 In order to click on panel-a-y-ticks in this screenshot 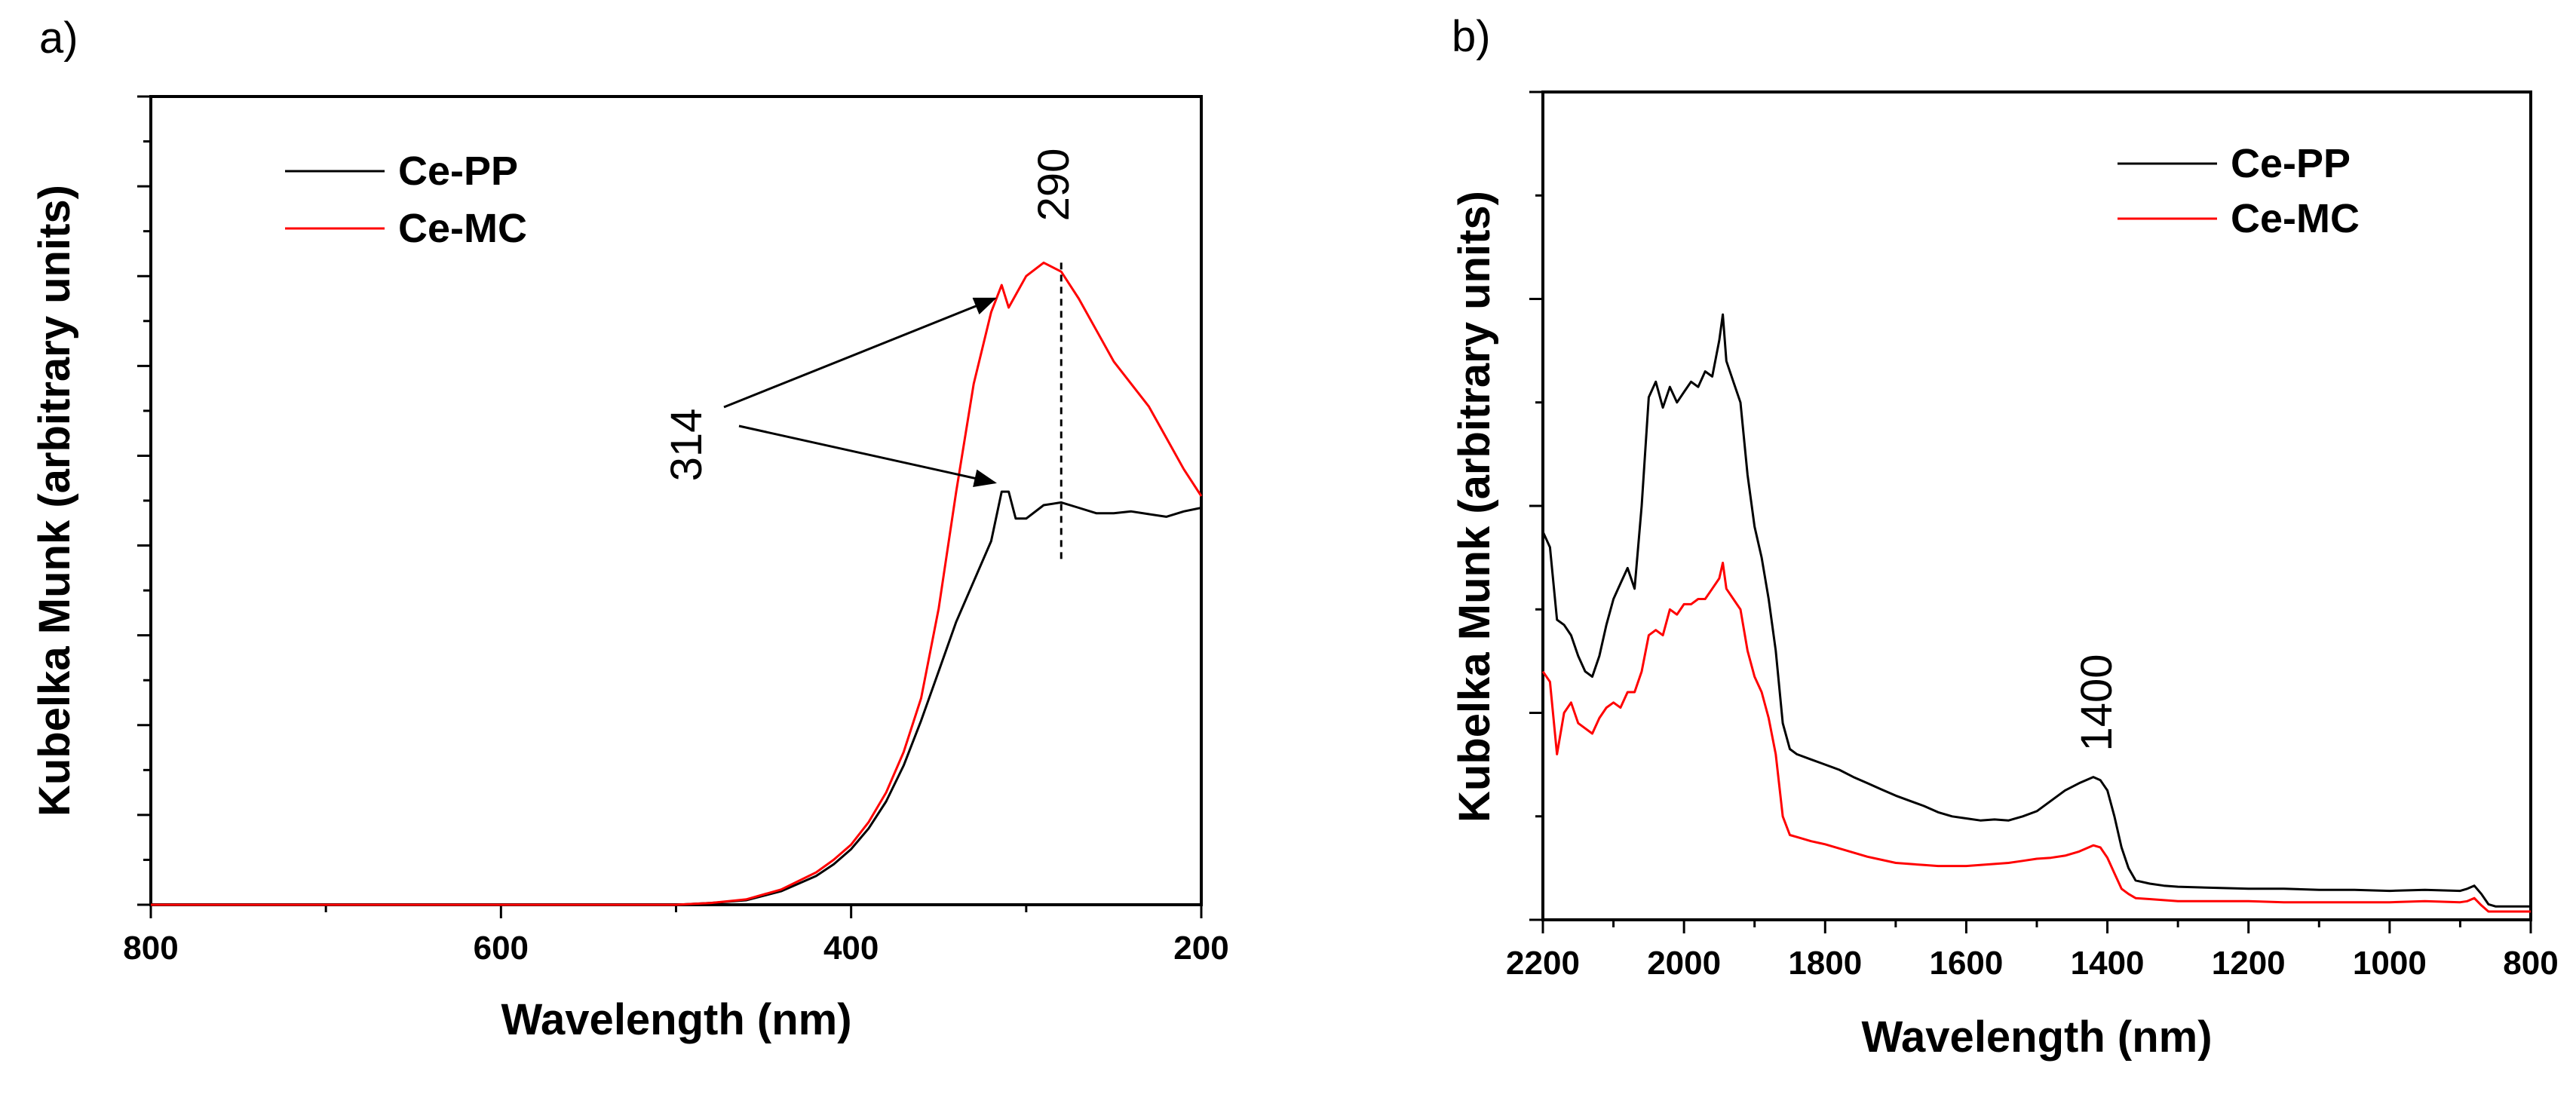, I will do `click(144, 500)`.